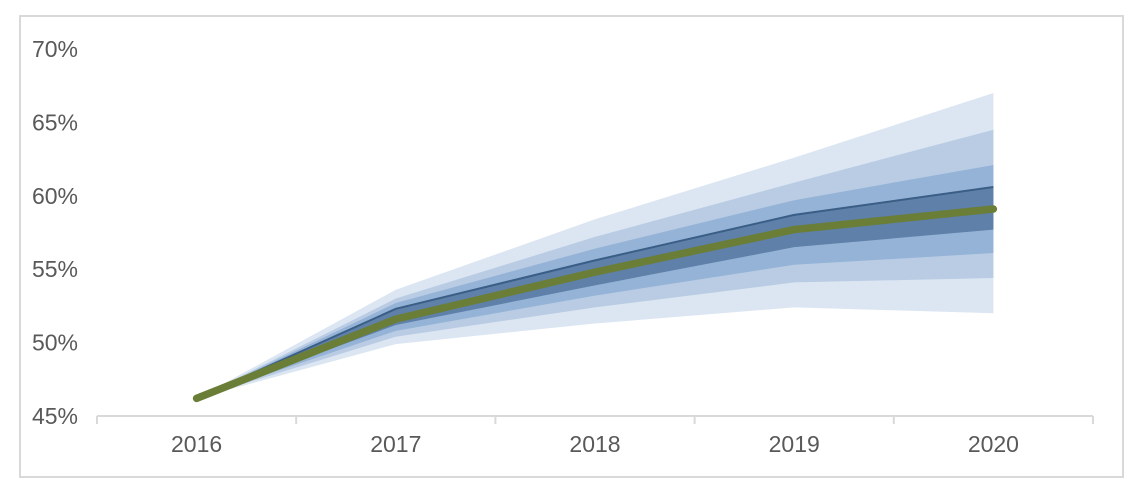 The height and width of the screenshot is (495, 1141). I want to click on y-axis-tick-label: 65%, so click(55, 122).